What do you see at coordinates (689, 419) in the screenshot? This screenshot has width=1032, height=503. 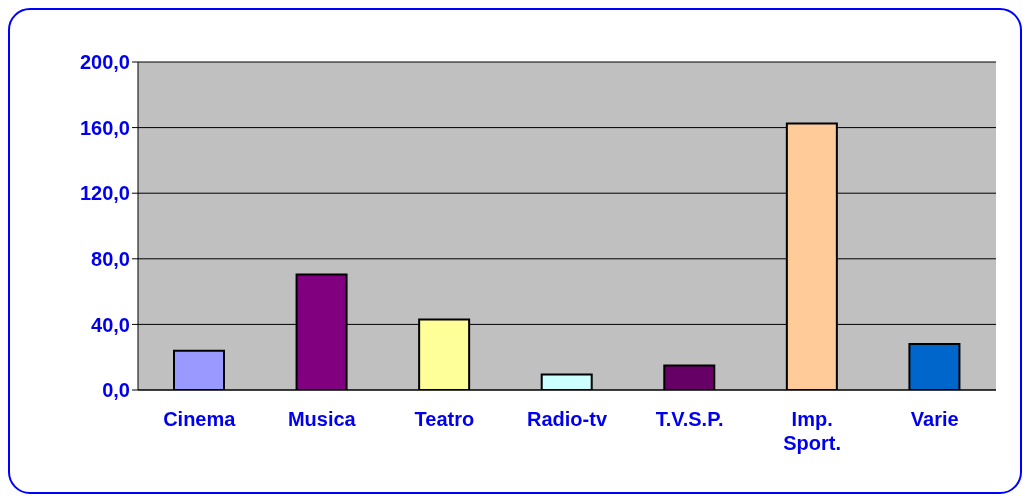 I see `x-tick-label: T.V.S.P.` at bounding box center [689, 419].